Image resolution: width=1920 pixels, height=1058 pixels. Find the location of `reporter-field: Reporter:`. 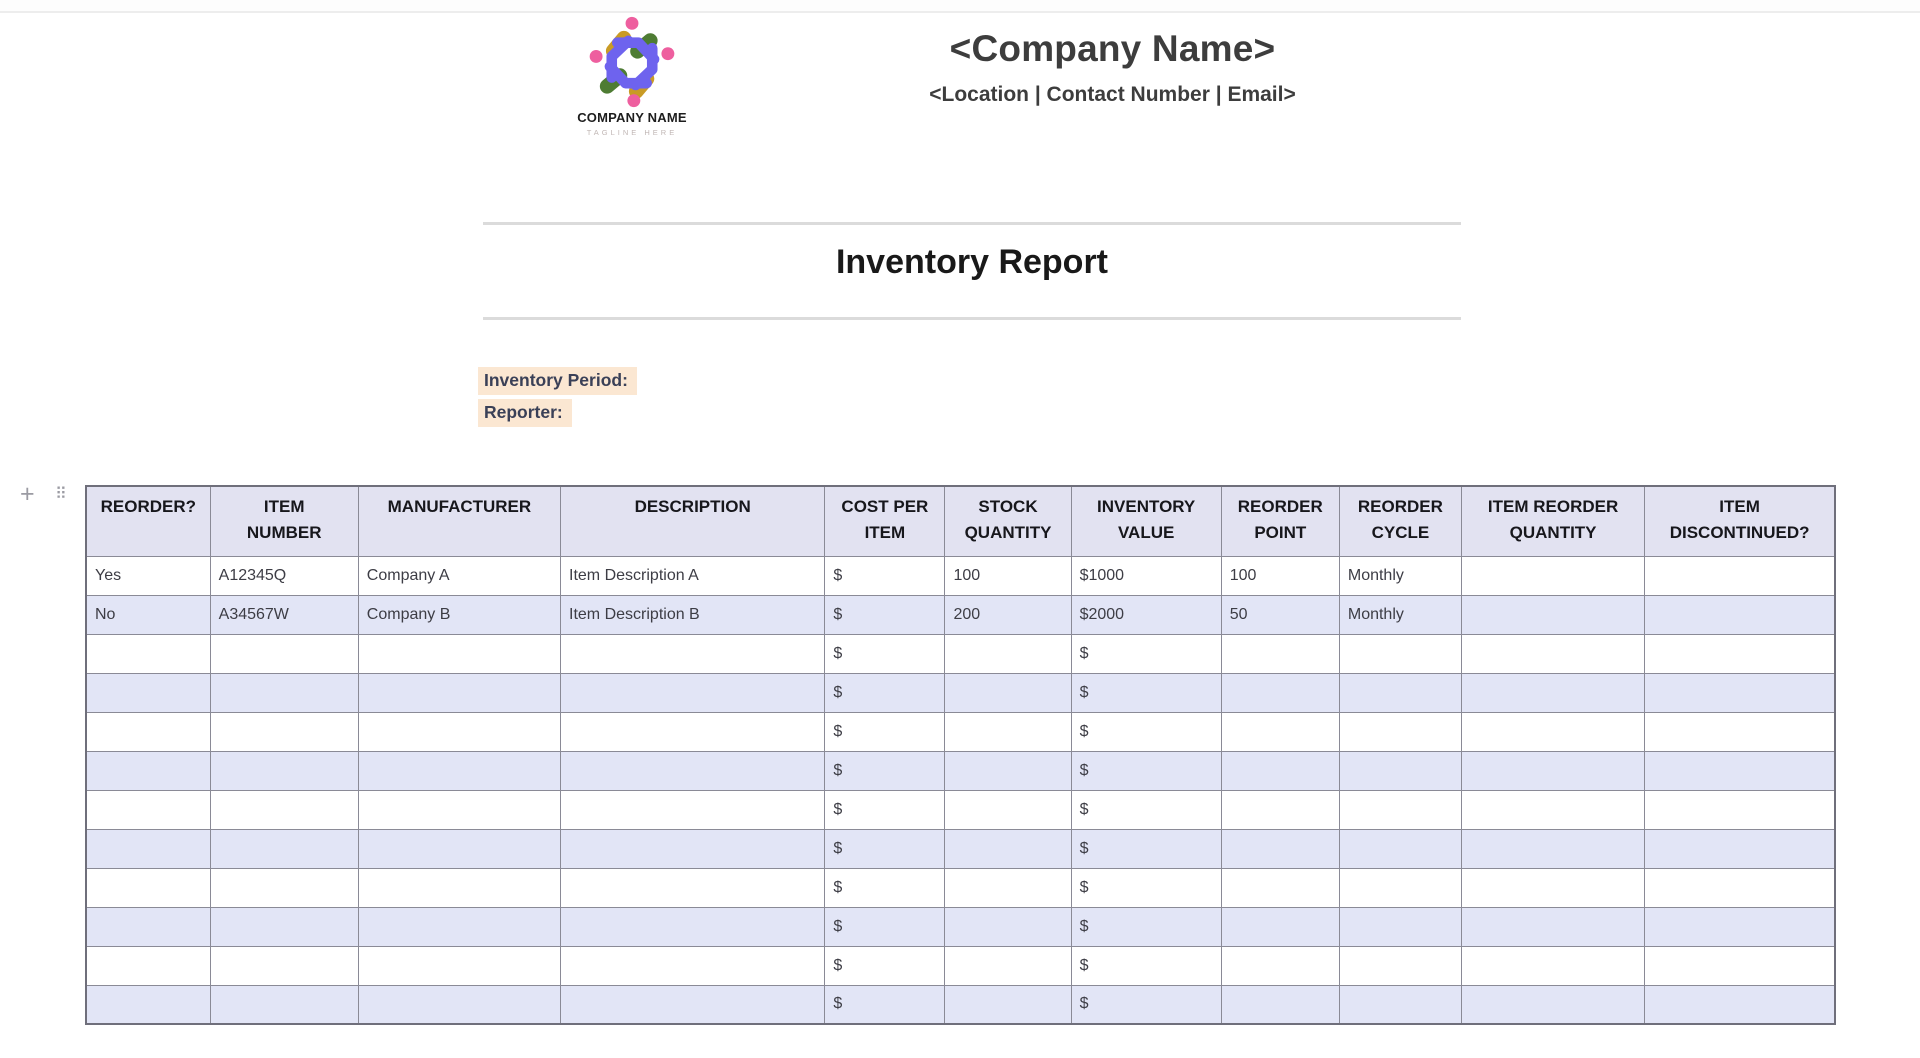

reporter-field: Reporter: is located at coordinates (525, 413).